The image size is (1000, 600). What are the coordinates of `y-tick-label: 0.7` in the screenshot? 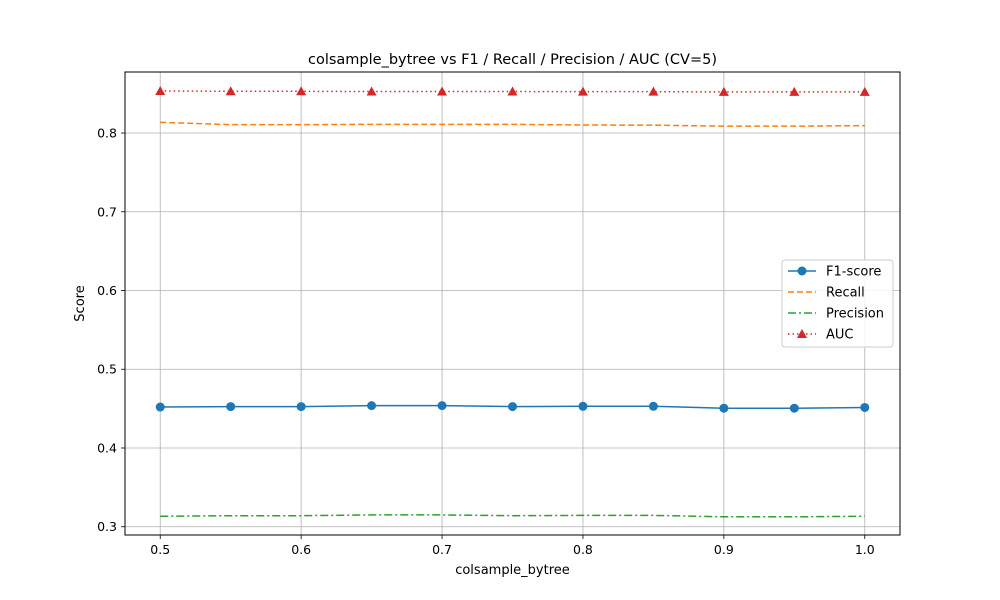 It's located at (107, 211).